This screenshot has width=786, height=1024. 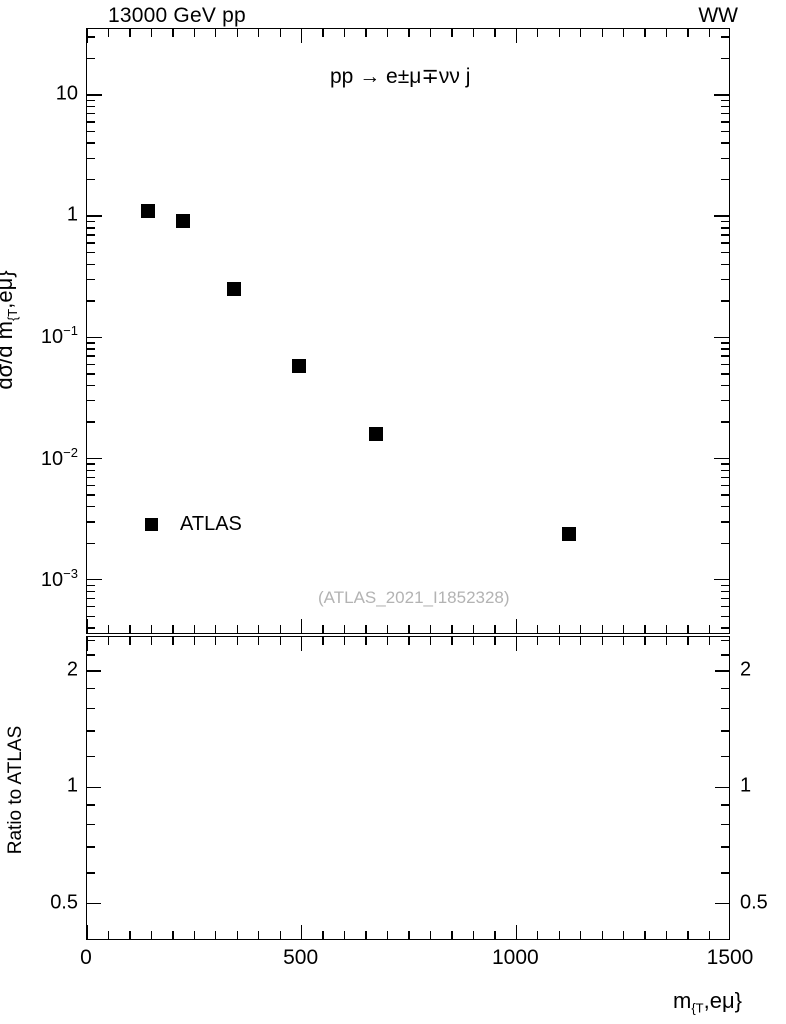 What do you see at coordinates (193, 524) in the screenshot?
I see `legend: ATLAS` at bounding box center [193, 524].